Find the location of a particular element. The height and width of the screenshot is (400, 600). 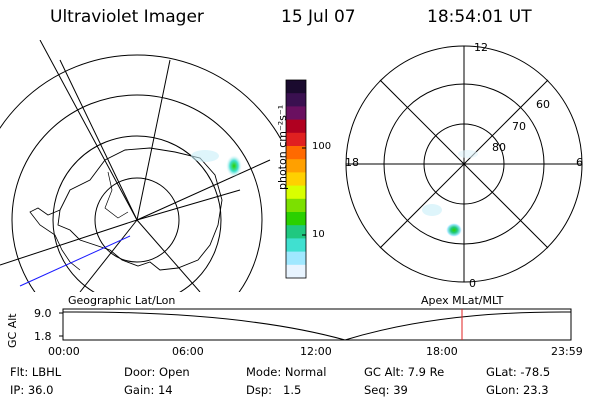

altitude-tick-9: 9.0 is located at coordinates (43, 313).